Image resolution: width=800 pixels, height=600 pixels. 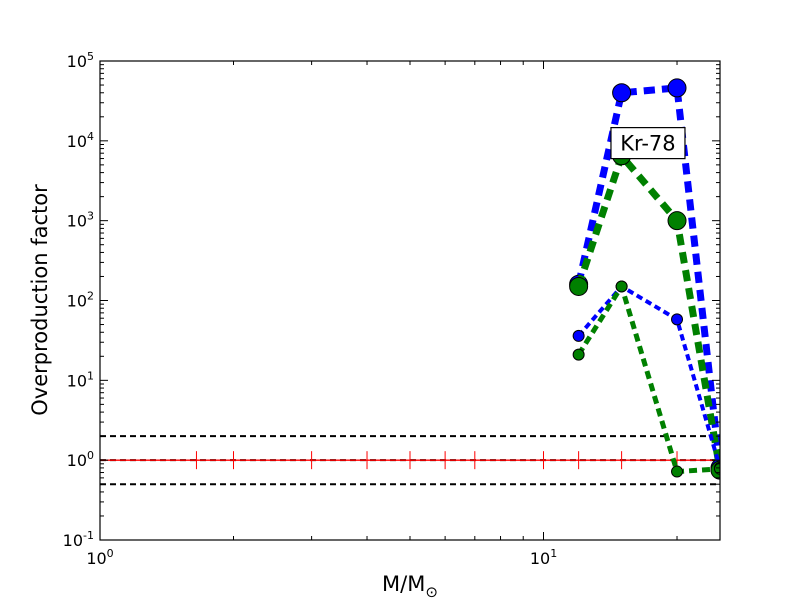 I want to click on annotation-label: Kr-78, so click(x=648, y=143).